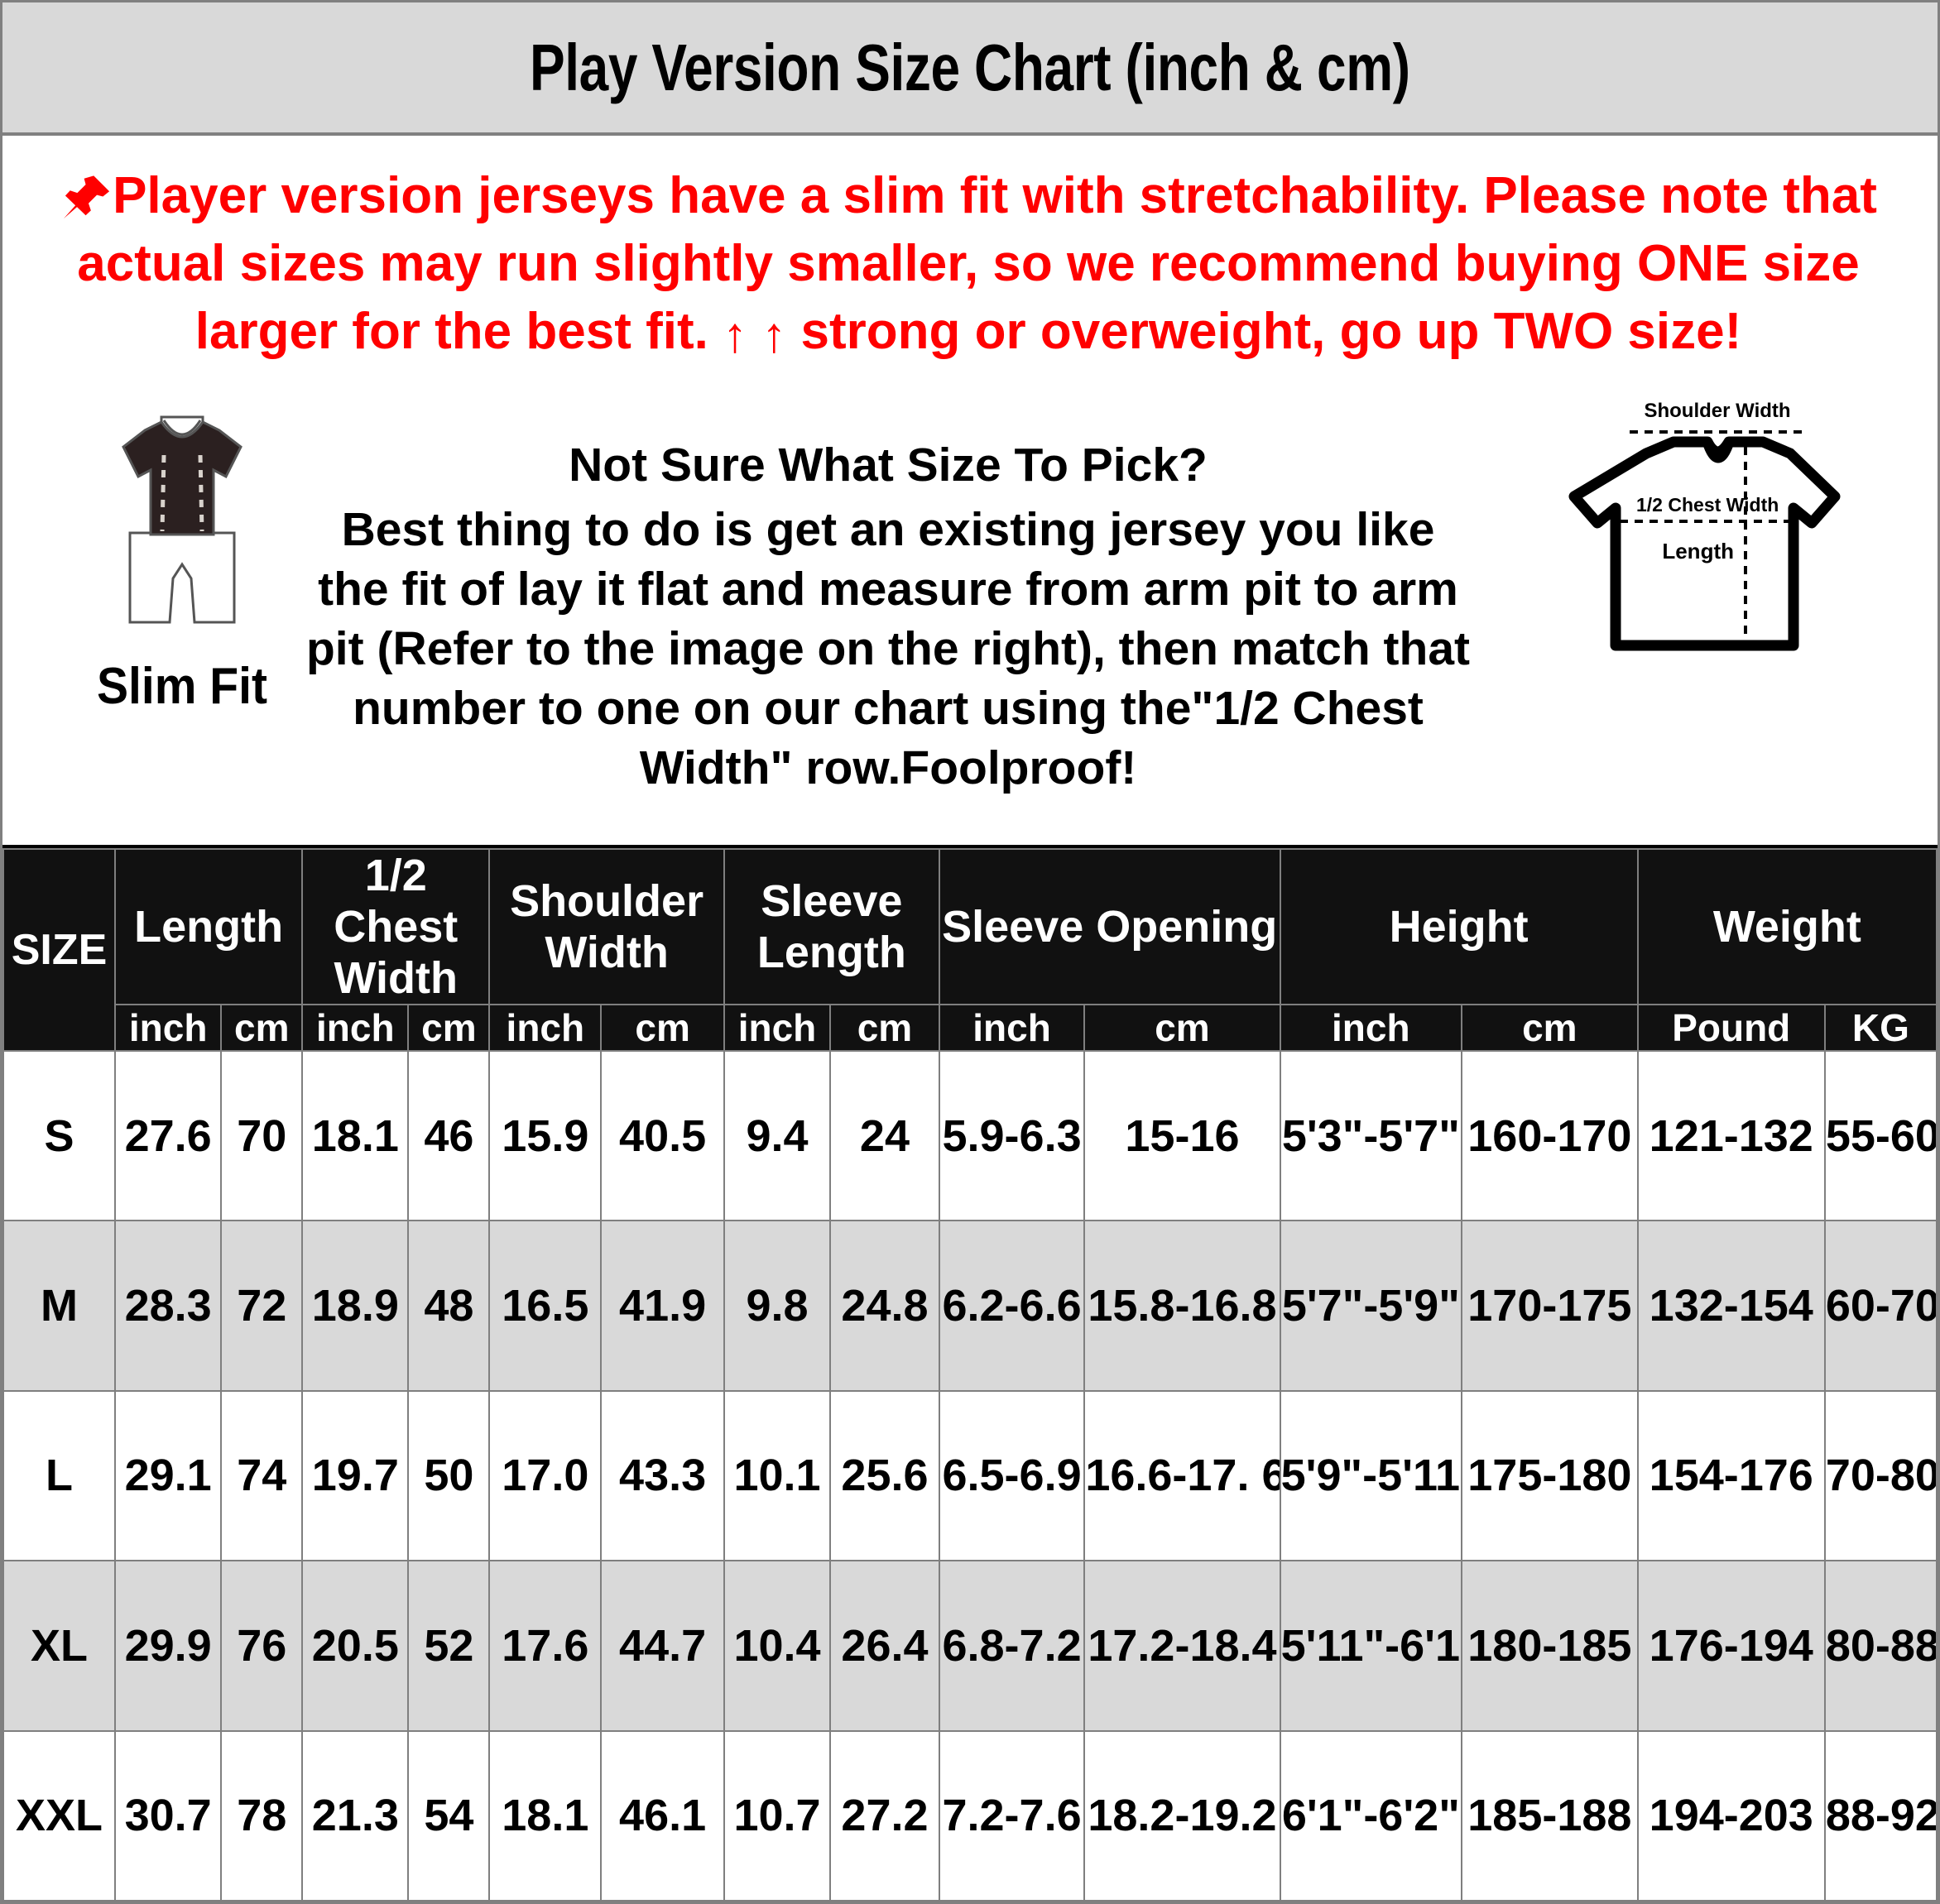 This screenshot has width=1940, height=1904. Describe the element at coordinates (545, 1815) in the screenshot. I see `cell-shoulder-inch: 18.1` at that location.